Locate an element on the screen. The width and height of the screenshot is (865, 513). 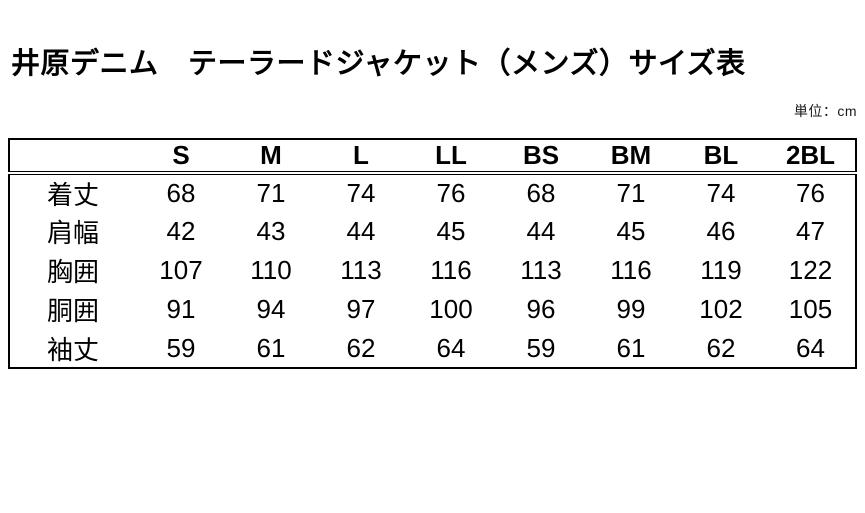
row-label: 胴囲 is located at coordinates (72, 311).